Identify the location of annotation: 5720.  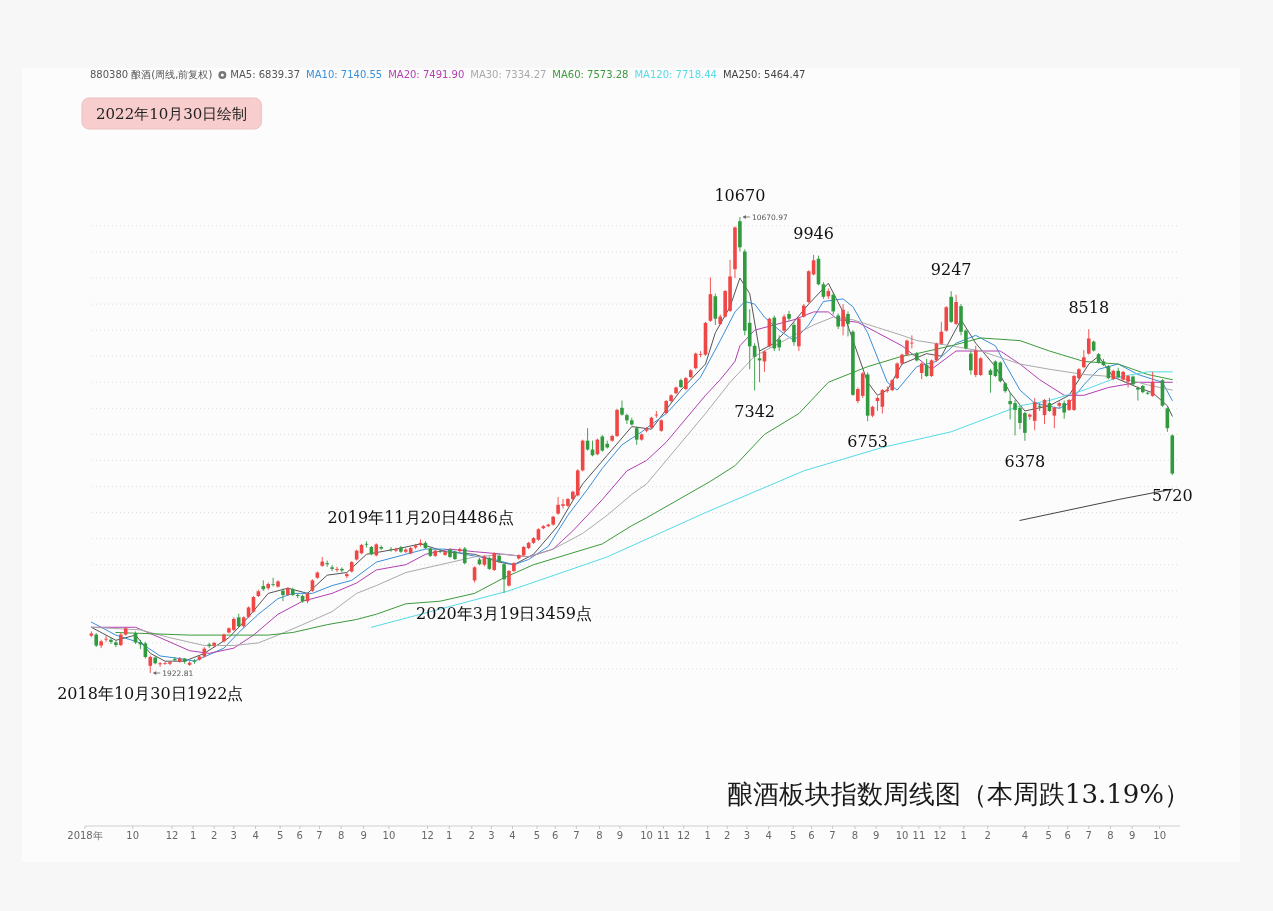
(1172, 496).